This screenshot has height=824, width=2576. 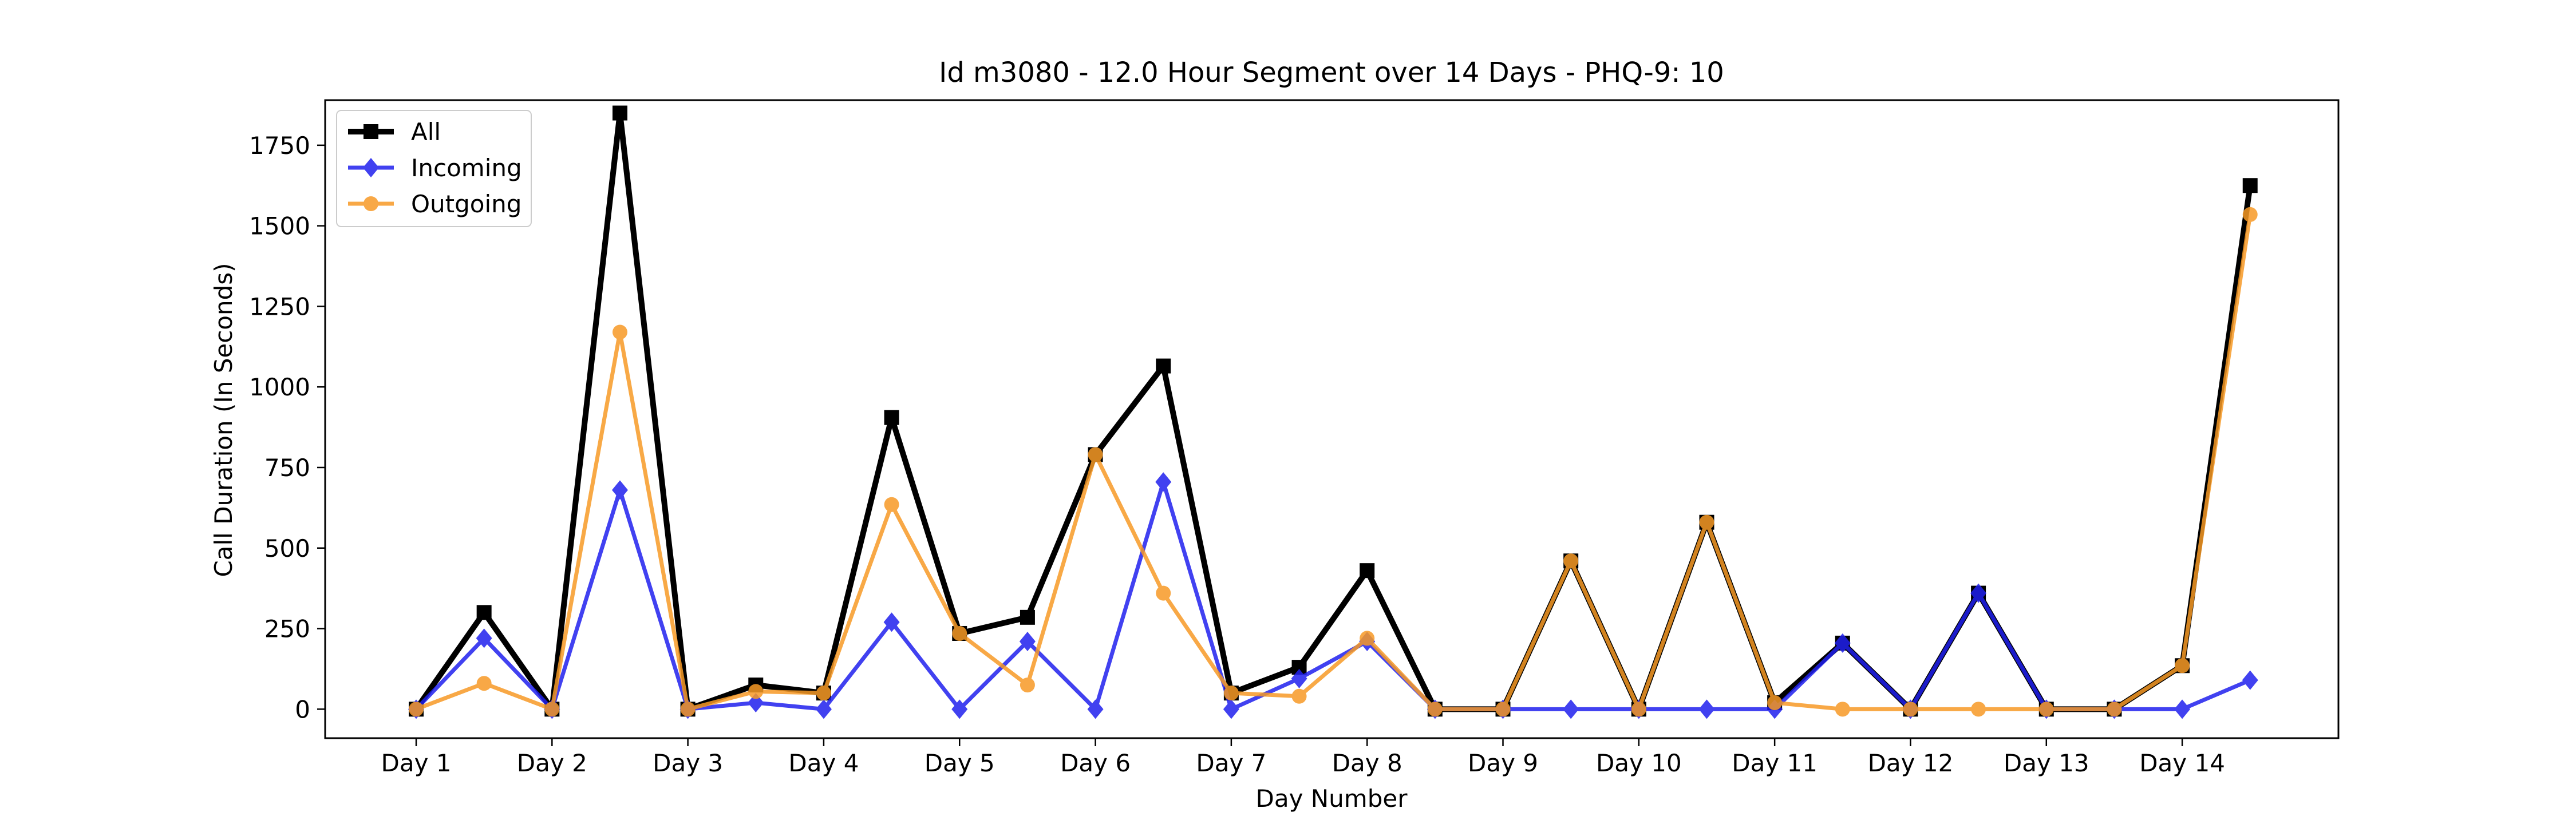 I want to click on y-tick-label: 250, so click(x=287, y=629).